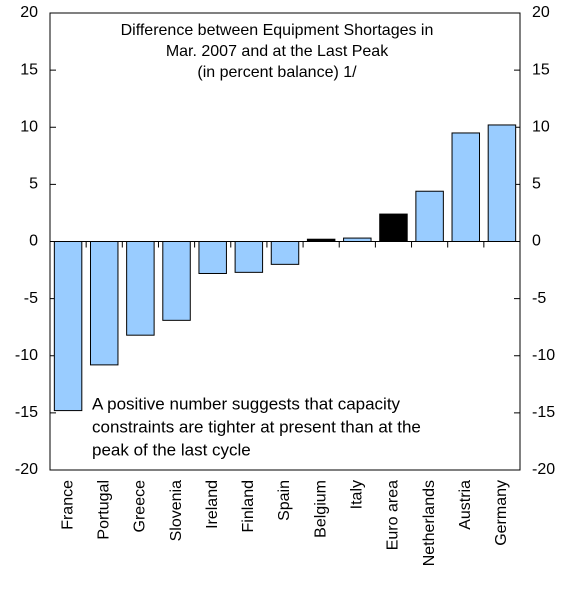  Describe the element at coordinates (320, 509) in the screenshot. I see `x-tick-label: Belgium` at that location.